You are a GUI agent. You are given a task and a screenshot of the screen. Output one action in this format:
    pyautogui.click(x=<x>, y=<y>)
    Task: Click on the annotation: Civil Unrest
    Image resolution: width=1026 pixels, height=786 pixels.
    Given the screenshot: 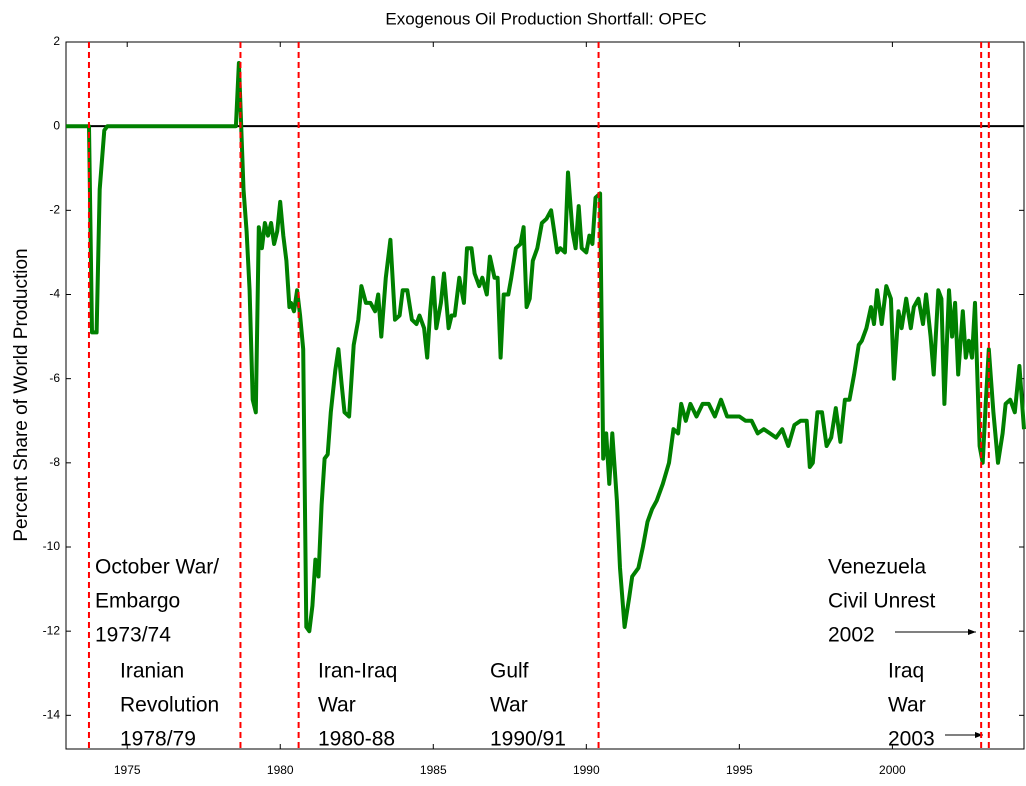 What is the action you would take?
    pyautogui.click(x=882, y=601)
    